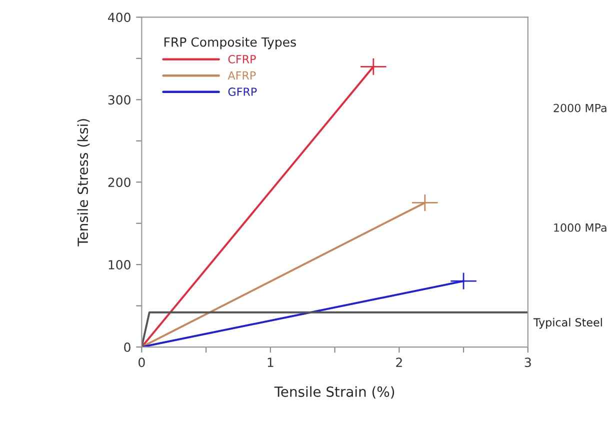 The width and height of the screenshot is (616, 430). Describe the element at coordinates (271, 362) in the screenshot. I see `x-tick-label: 1` at that location.